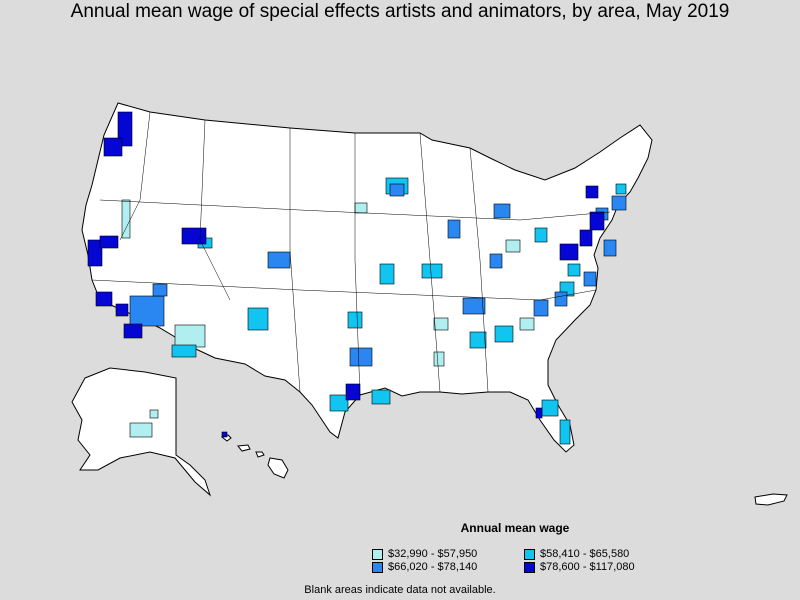 This screenshot has height=600, width=800. Describe the element at coordinates (433, 554) in the screenshot. I see `legend-label: $32,990 - $57,950` at that location.